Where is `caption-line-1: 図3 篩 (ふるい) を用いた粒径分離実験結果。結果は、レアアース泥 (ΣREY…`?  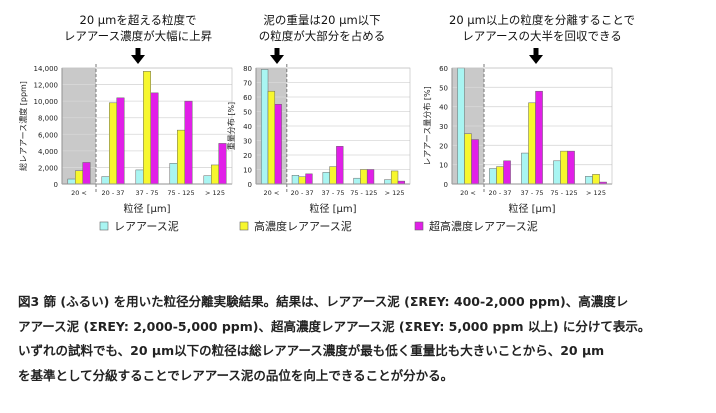
caption-line-1: 図3 篩 (ふるい) を用いた粒径分離実験結果。結果は、レアアース泥 (ΣREY… is located at coordinates (323, 301).